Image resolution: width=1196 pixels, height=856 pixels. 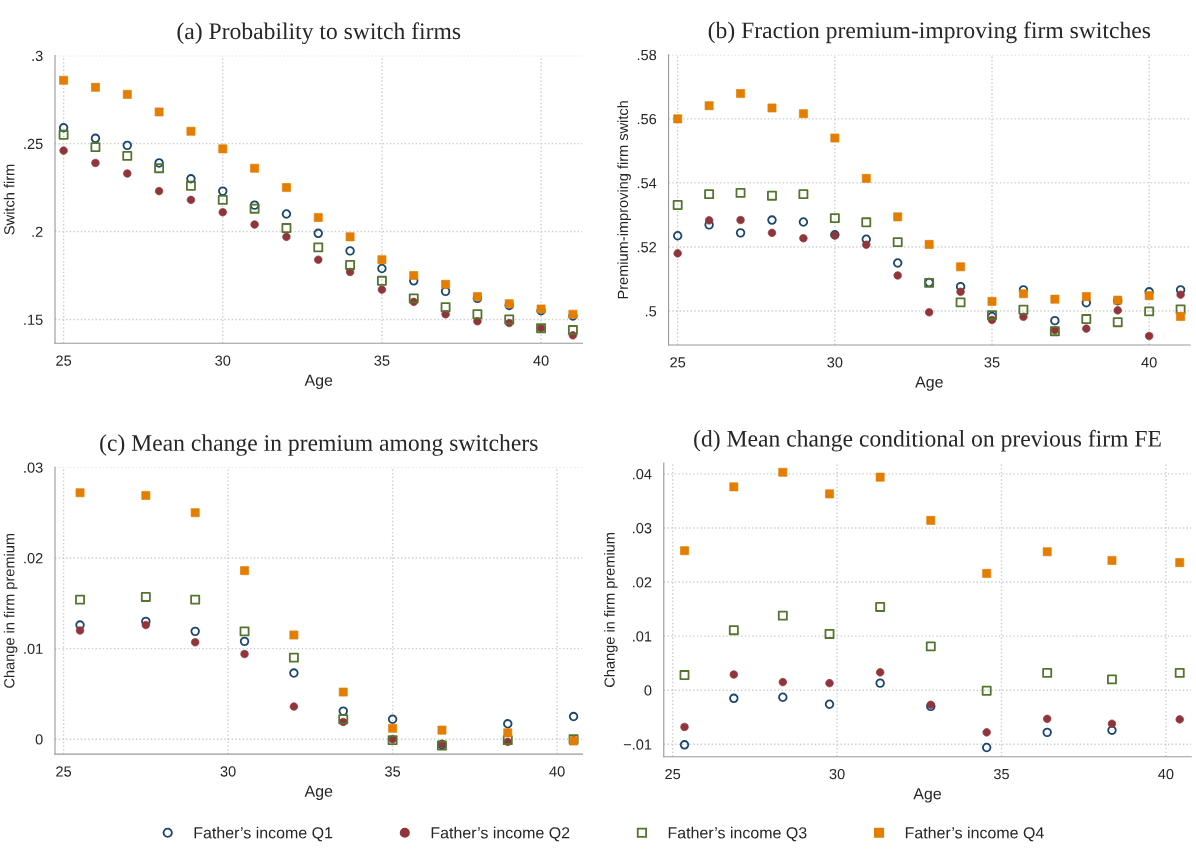 What do you see at coordinates (33, 144) in the screenshot?
I see `y-tick-label: .25` at bounding box center [33, 144].